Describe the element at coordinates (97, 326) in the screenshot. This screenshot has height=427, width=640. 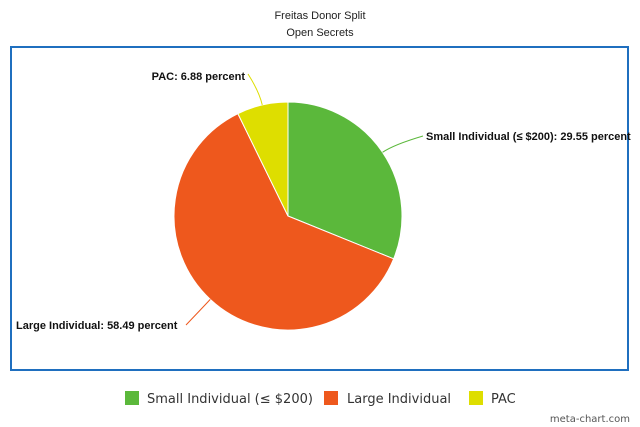
I see `data-label-large-individual: Large Individual: 58.49 percent` at that location.